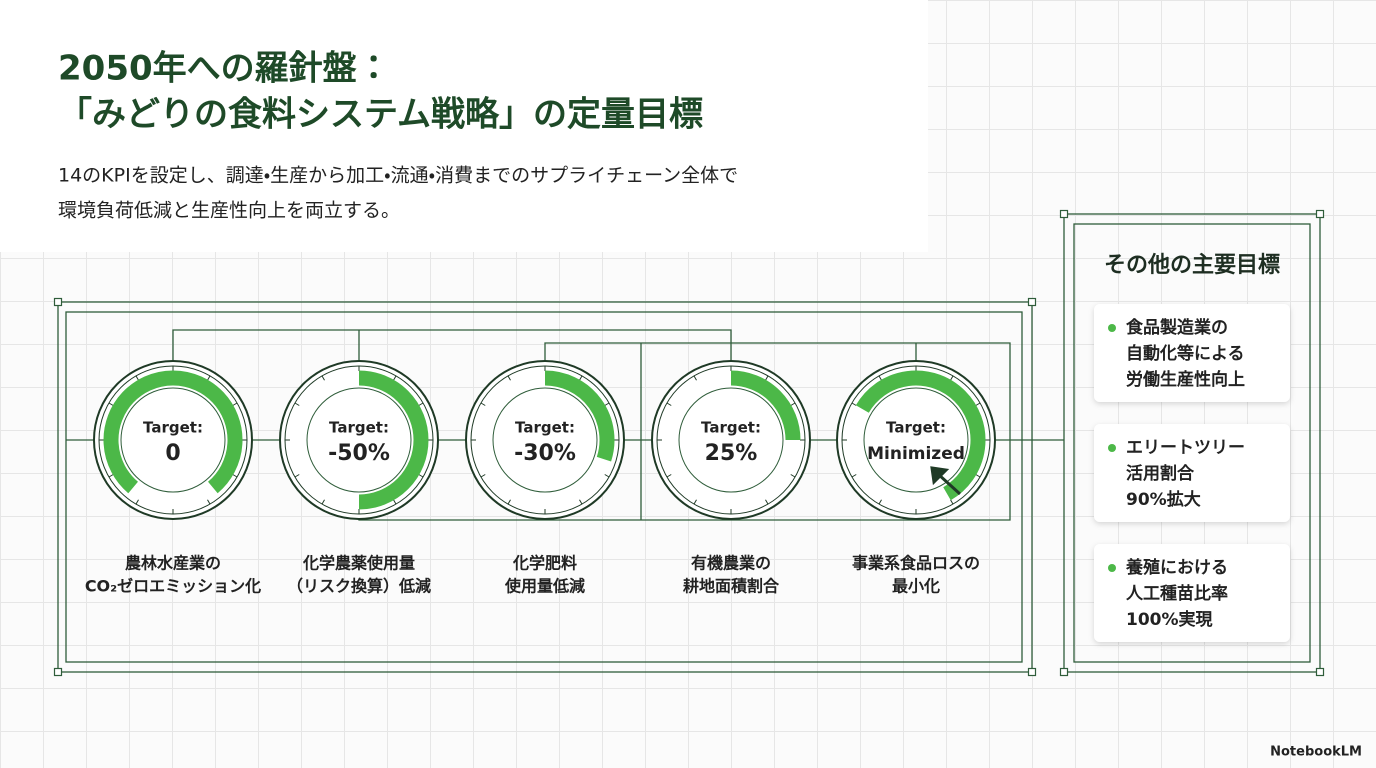  Describe the element at coordinates (1316, 752) in the screenshot. I see `footer-brand: NotebookLM` at that location.